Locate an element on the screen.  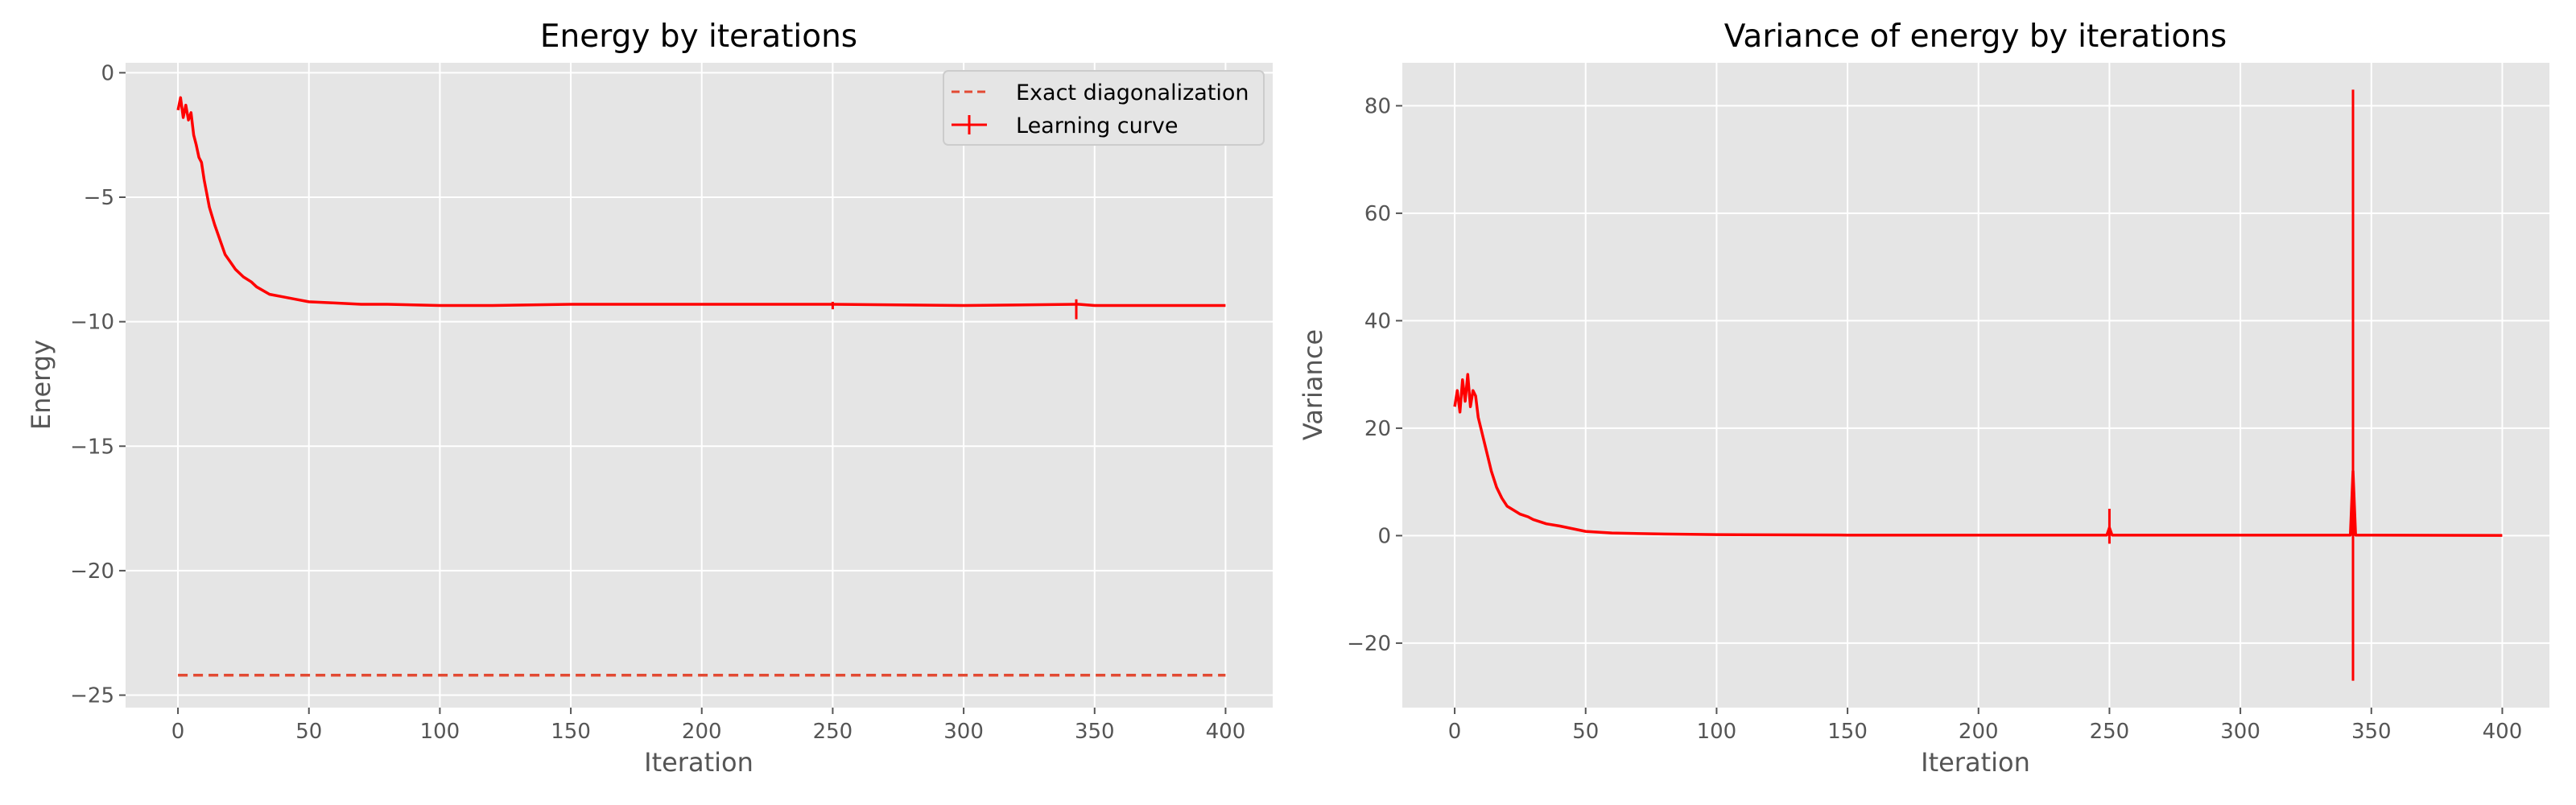
variance-chart-title: Variance of energy by iterations is located at coordinates (1975, 37).